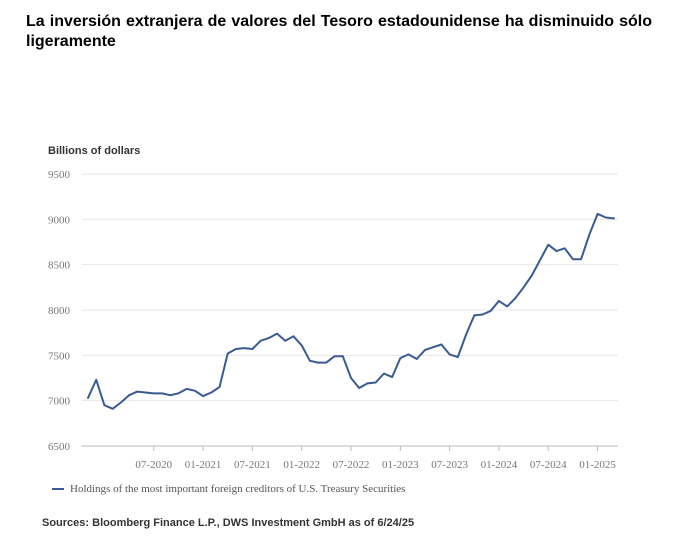 Image resolution: width=696 pixels, height=540 pixels. Describe the element at coordinates (59, 175) in the screenshot. I see `y-tick-label: 9500` at that location.